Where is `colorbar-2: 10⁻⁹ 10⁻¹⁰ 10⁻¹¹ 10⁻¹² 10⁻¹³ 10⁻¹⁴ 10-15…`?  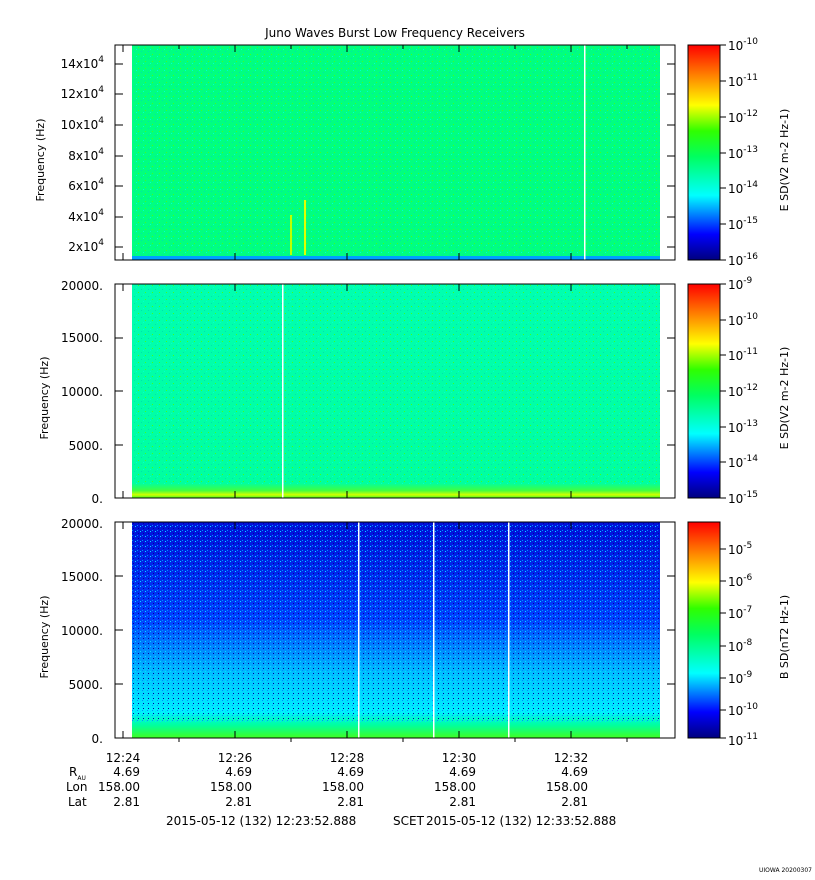
colorbar-2: 10⁻⁹ 10⁻¹⁰ 10⁻¹¹ 10⁻¹² 10⁻¹³ 10⁻¹⁴ 10-15… is located at coordinates (739, 391).